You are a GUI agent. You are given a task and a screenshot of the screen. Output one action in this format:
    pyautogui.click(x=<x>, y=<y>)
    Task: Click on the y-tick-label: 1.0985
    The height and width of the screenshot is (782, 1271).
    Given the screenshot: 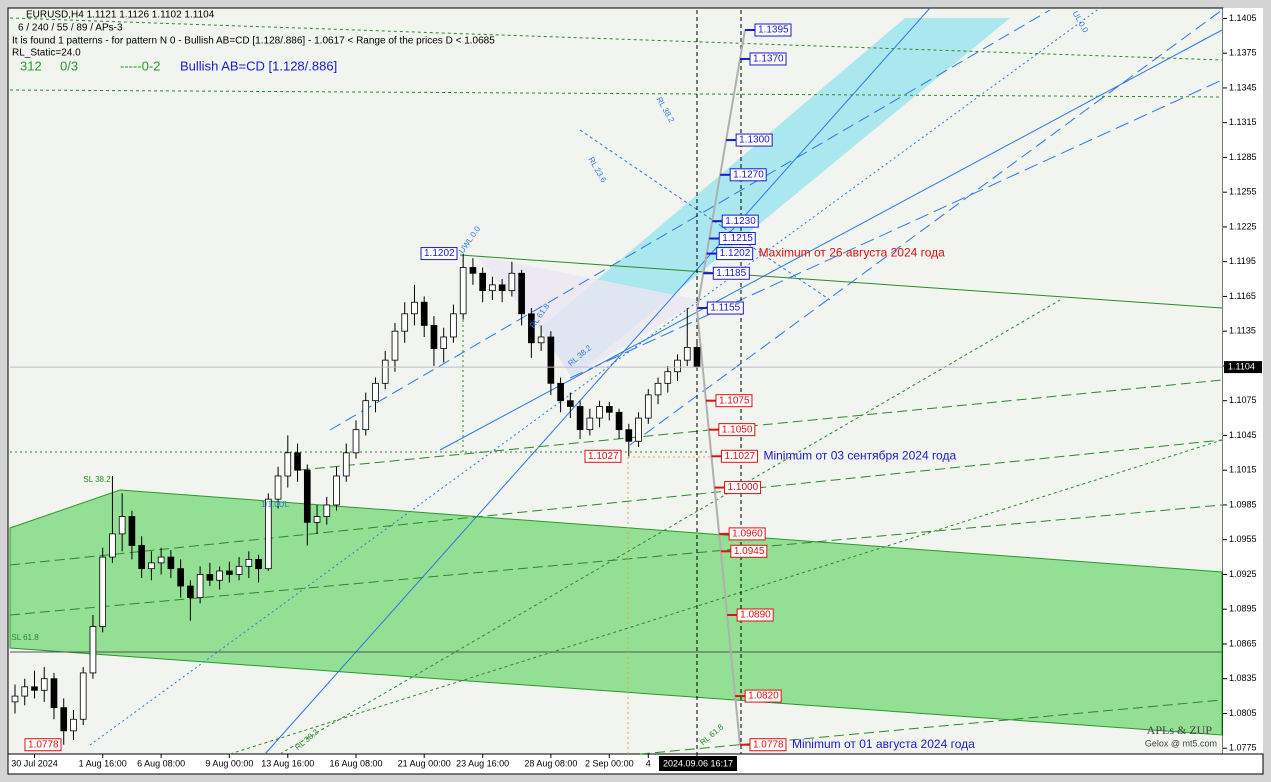 What is the action you would take?
    pyautogui.click(x=1243, y=504)
    